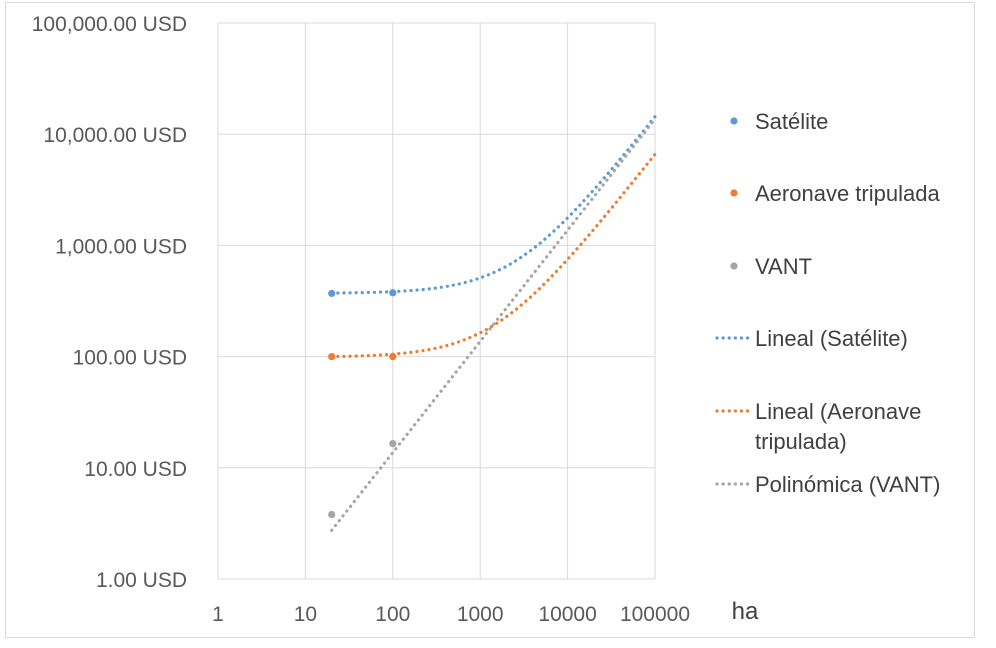 Image resolution: width=996 pixels, height=648 pixels. I want to click on trendline-lineal-aeronave-tripulada-, so click(493, 255).